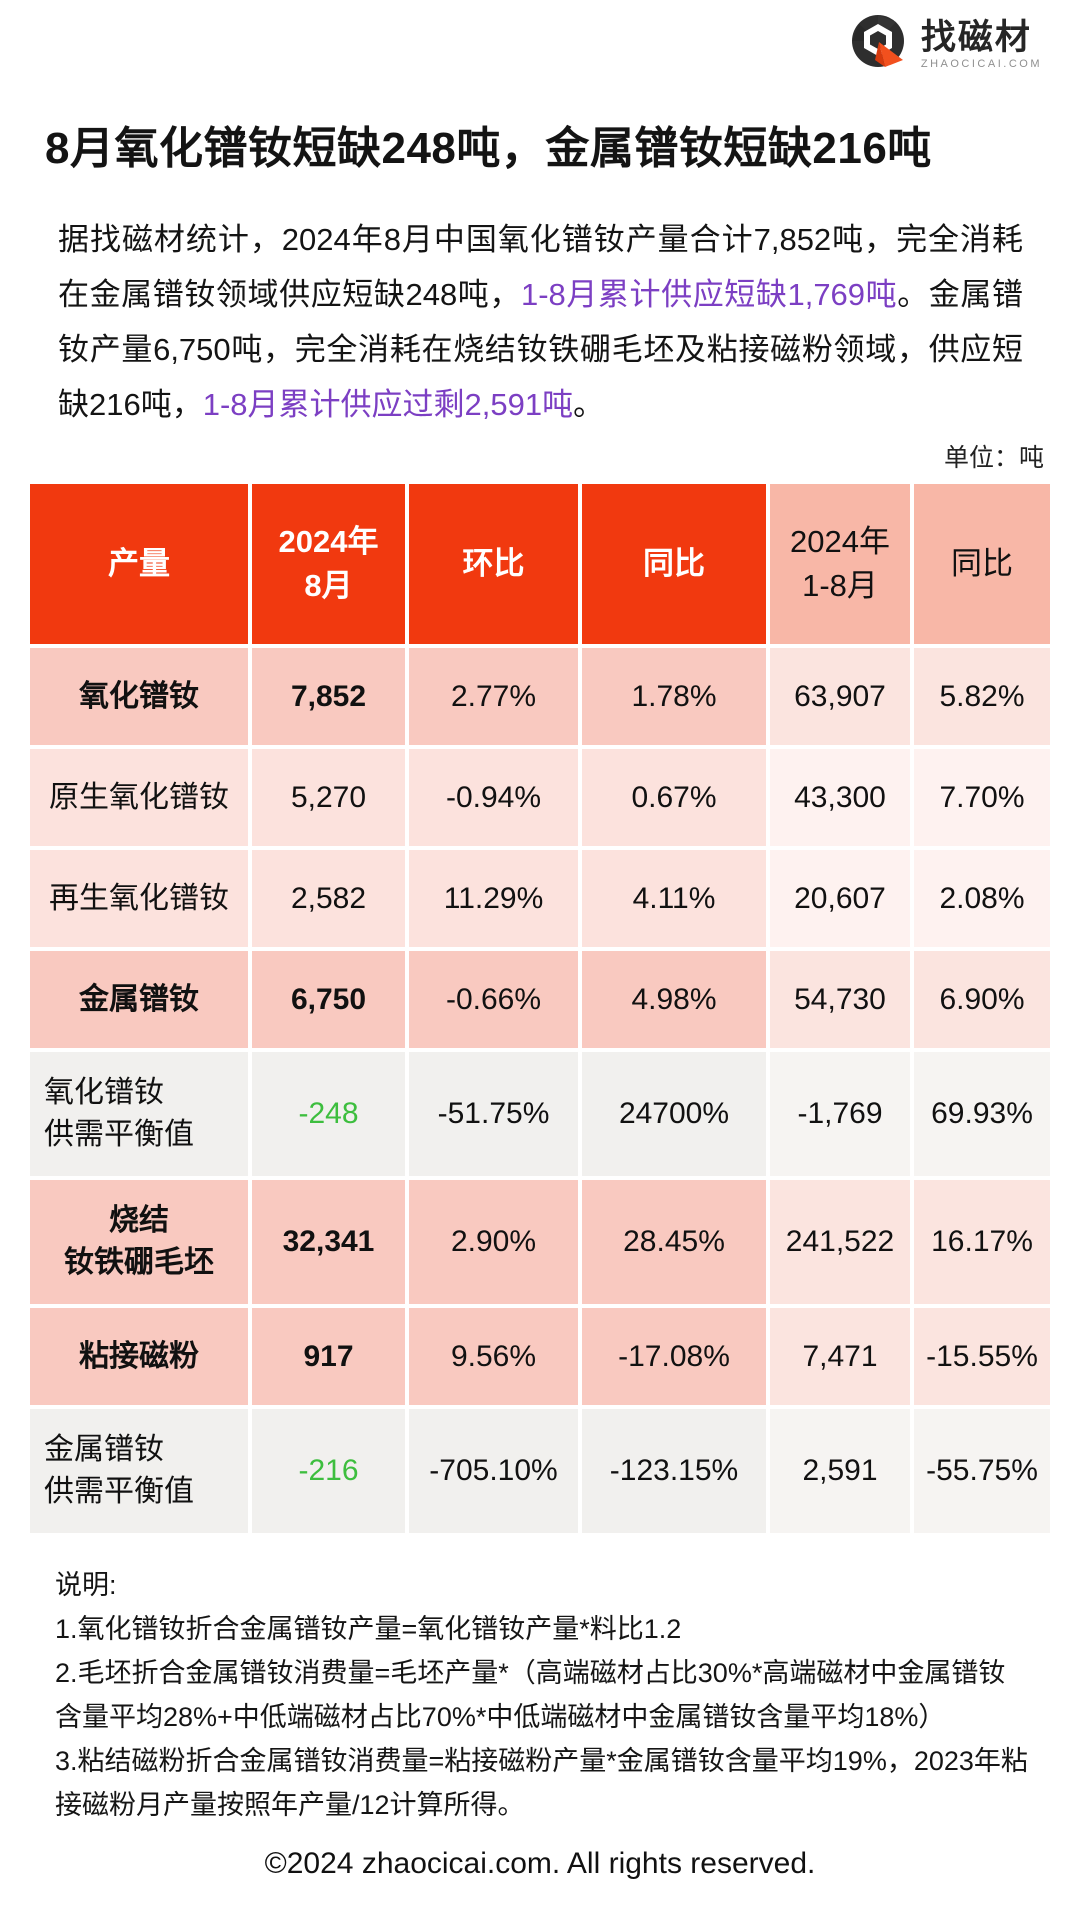 This screenshot has height=1914, width=1080. I want to click on intro-highlight-text: 1-8月累计供应短缺1,769吨, so click(709, 294).